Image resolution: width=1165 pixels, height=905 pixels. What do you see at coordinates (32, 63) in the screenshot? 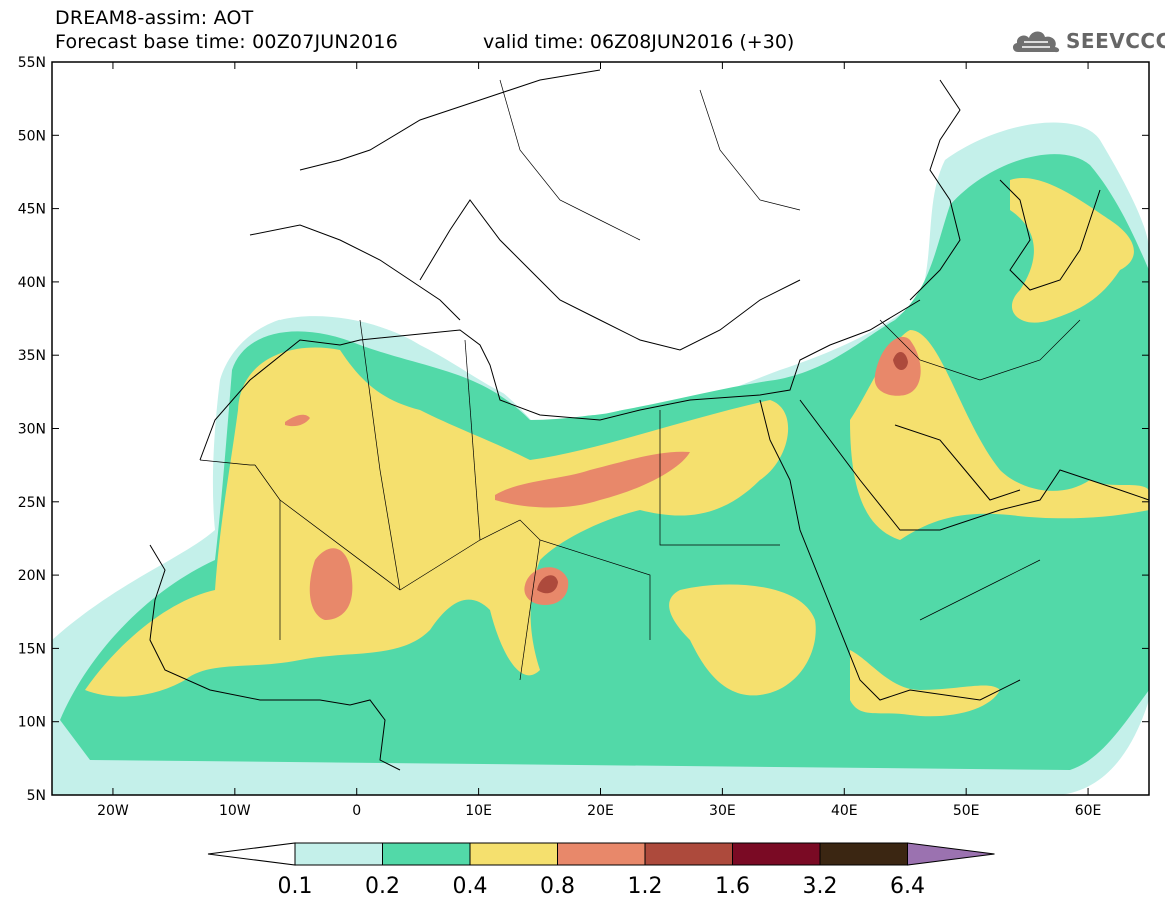
I see `lat-tick-label: 55N` at bounding box center [32, 63].